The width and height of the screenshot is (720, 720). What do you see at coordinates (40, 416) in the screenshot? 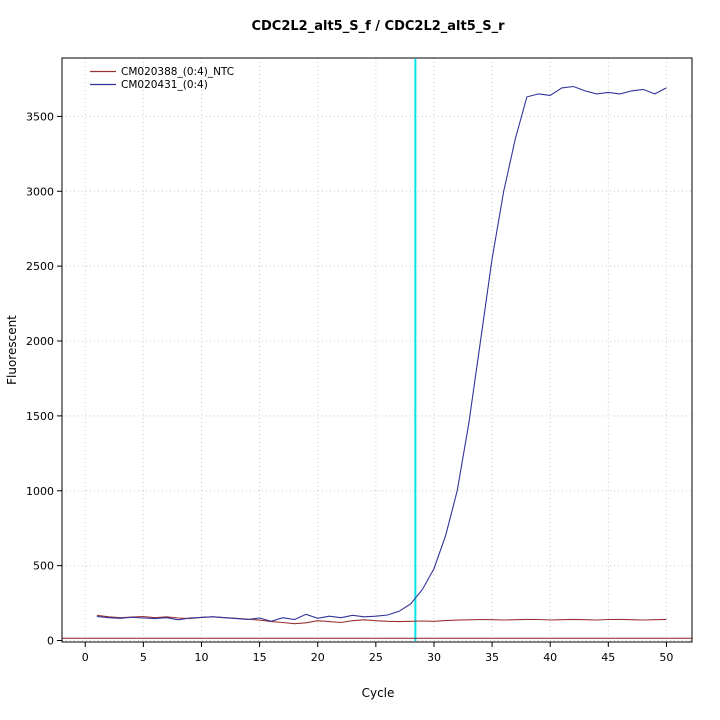
I see `y-tick-label: 1500` at bounding box center [40, 416].